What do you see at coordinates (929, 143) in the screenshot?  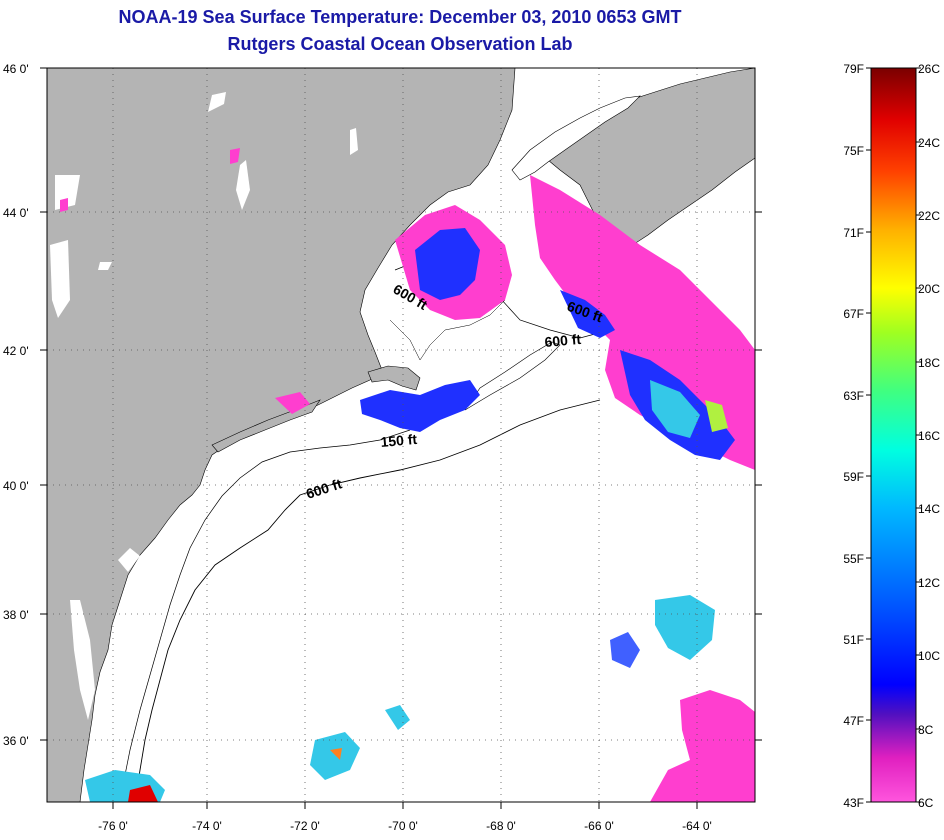 I see `colorbar-c-label: 24C` at bounding box center [929, 143].